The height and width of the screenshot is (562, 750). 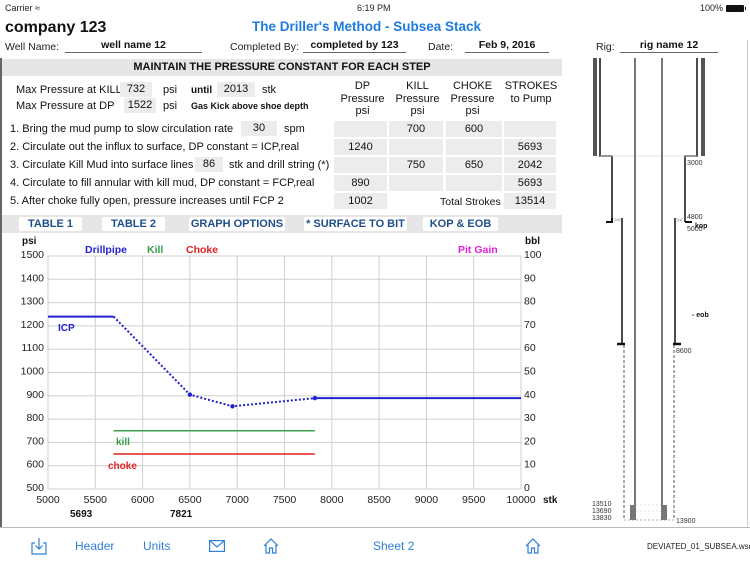 I want to click on svg-text: 1200, so click(x=33, y=325).